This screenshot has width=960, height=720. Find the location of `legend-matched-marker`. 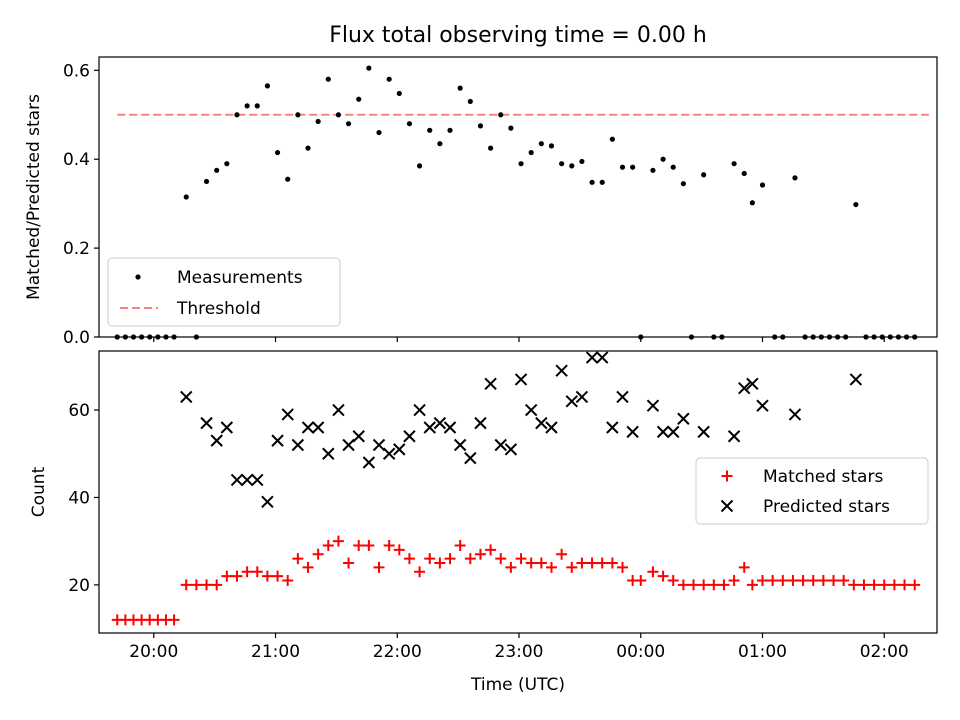

legend-matched-marker is located at coordinates (727, 476).